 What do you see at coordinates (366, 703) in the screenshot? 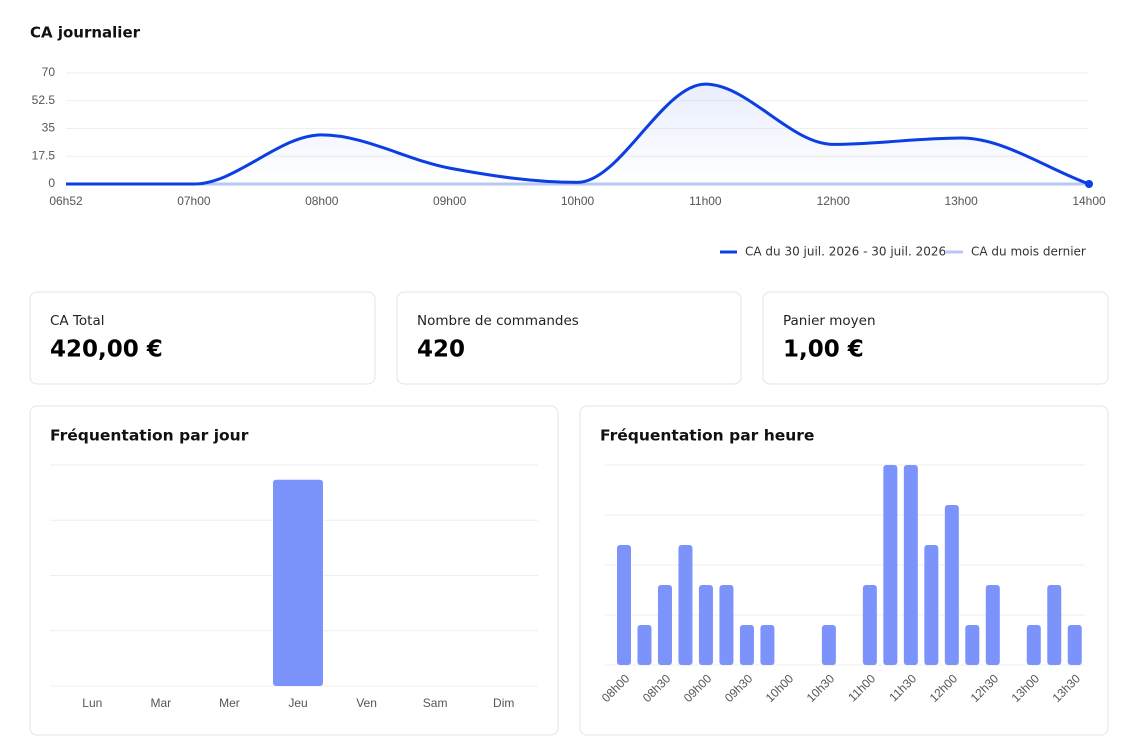
I see `x-tick-label: Ven` at bounding box center [366, 703].